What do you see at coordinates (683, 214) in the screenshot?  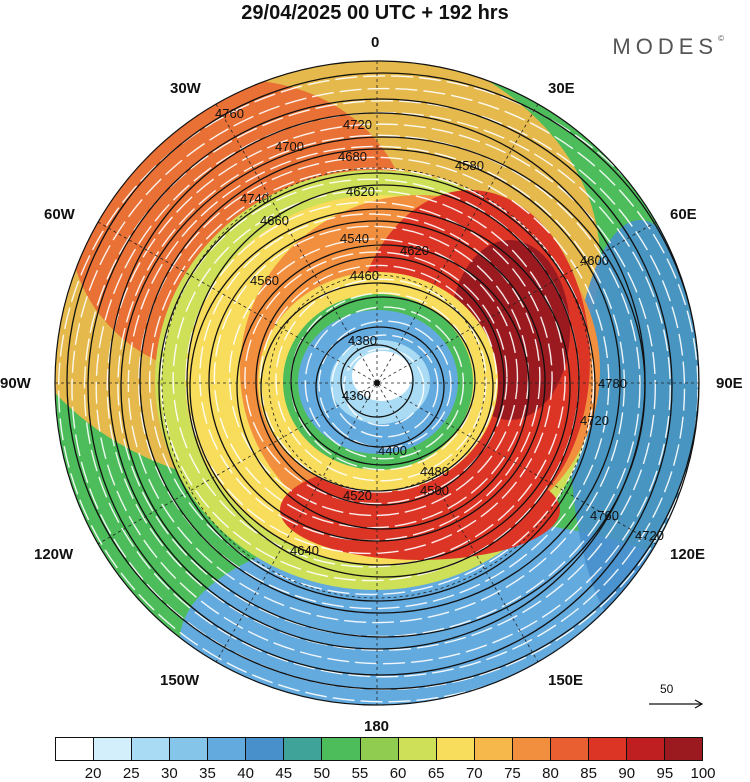 I see `lon-label-60e: 60E` at bounding box center [683, 214].